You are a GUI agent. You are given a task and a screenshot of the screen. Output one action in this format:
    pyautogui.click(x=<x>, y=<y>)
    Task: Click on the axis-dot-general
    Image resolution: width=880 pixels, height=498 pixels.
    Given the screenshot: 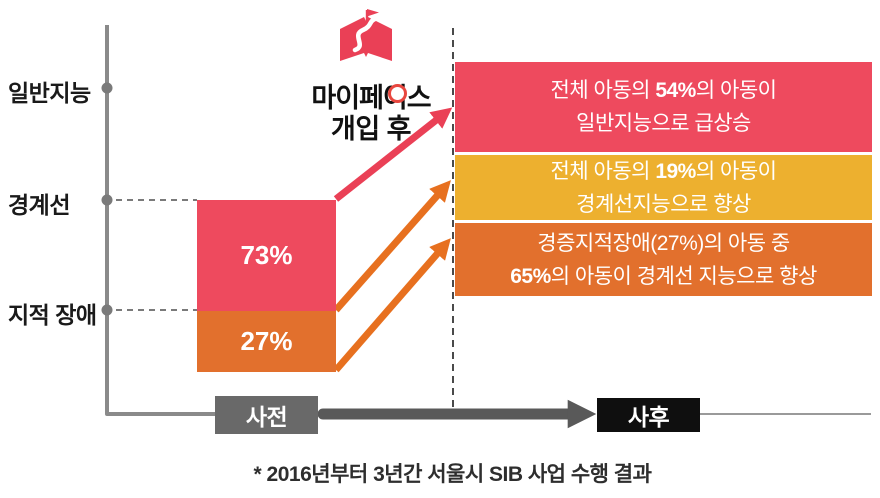 What is the action you would take?
    pyautogui.click(x=107, y=88)
    